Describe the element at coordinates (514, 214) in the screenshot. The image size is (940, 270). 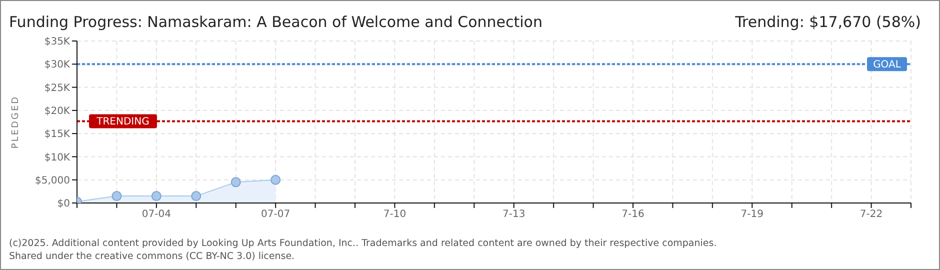
I see `x-tick-label: 7-13` at that location.